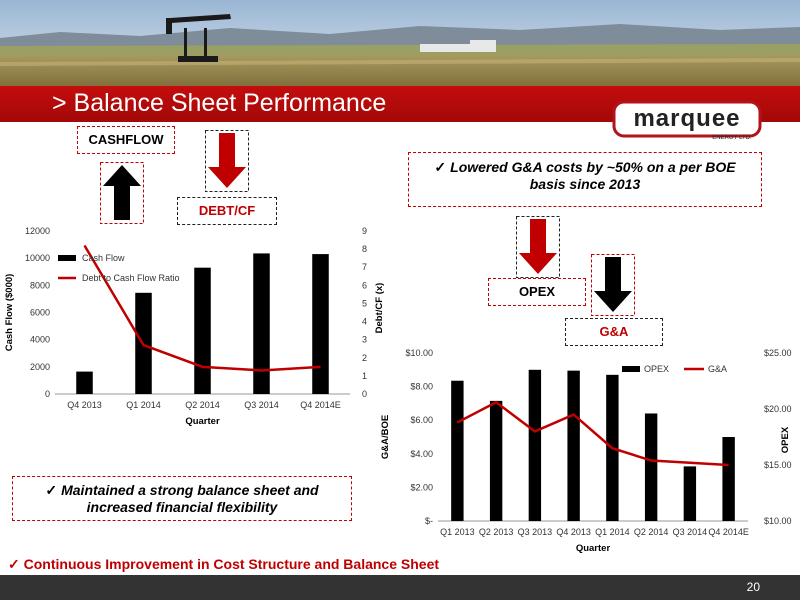 This screenshot has width=800, height=600. I want to click on y2-tick-label: 3, so click(364, 340).